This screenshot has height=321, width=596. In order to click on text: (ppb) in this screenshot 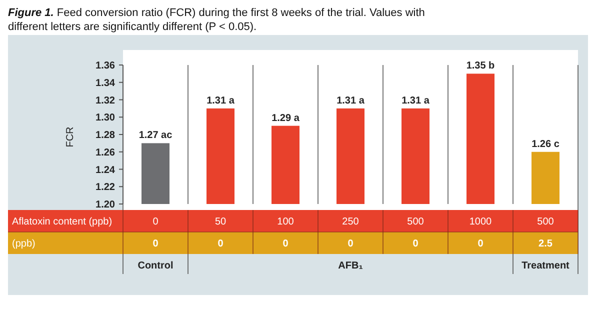, I will do `click(24, 244)`.